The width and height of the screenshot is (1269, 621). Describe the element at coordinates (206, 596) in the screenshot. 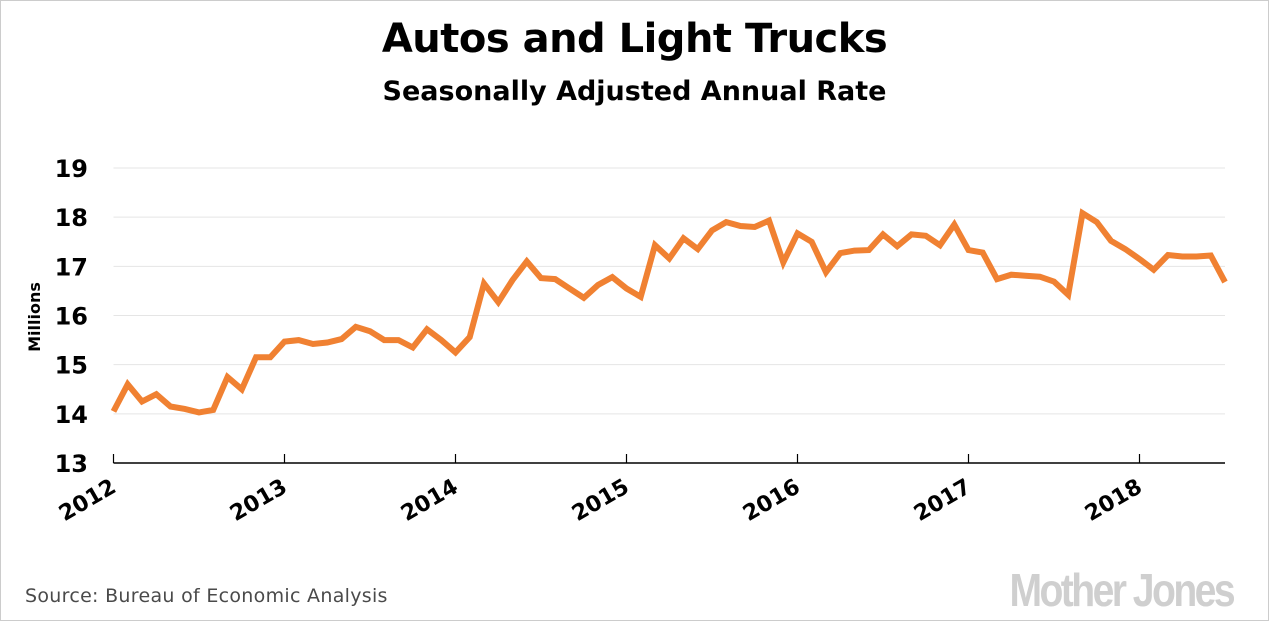

I see `source-note: Source: Bureau of Economic Analysis` at that location.